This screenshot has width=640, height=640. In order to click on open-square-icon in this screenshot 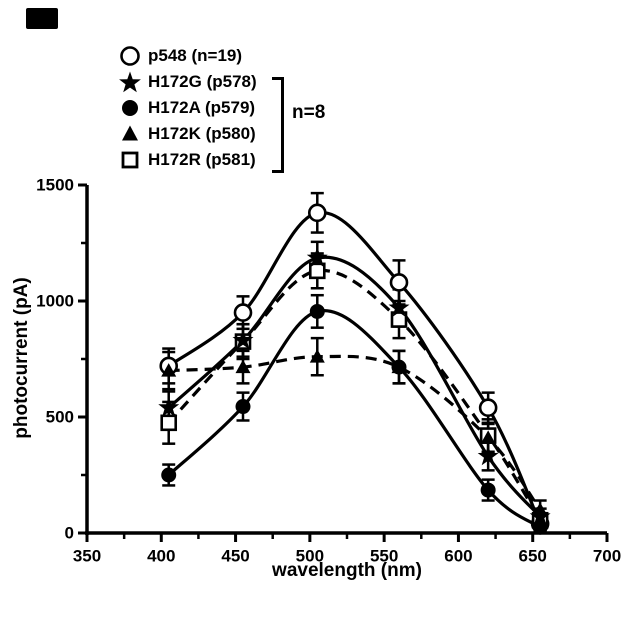, I will do `click(130, 160)`.